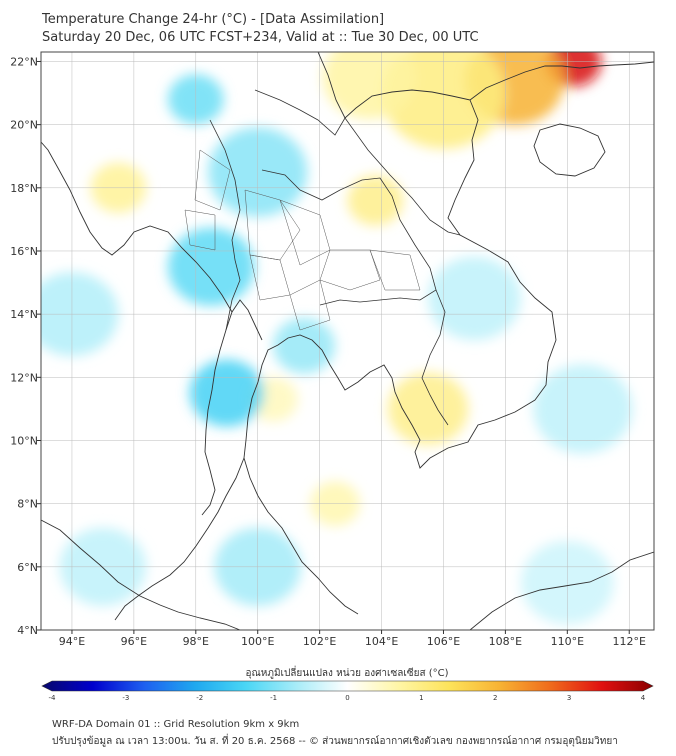  Describe the element at coordinates (24, 61) in the screenshot. I see `lat-tick-label: 22°N` at that location.